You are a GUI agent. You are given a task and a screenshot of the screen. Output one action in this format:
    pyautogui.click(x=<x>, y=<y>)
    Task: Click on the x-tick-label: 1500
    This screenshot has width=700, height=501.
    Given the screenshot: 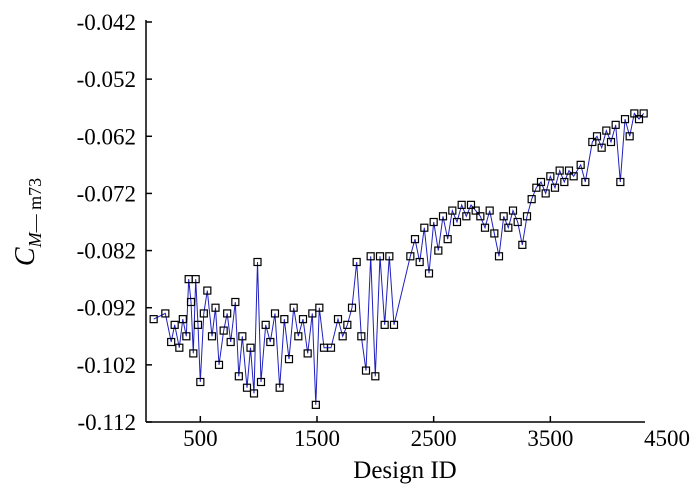 What is the action you would take?
    pyautogui.click(x=317, y=438)
    